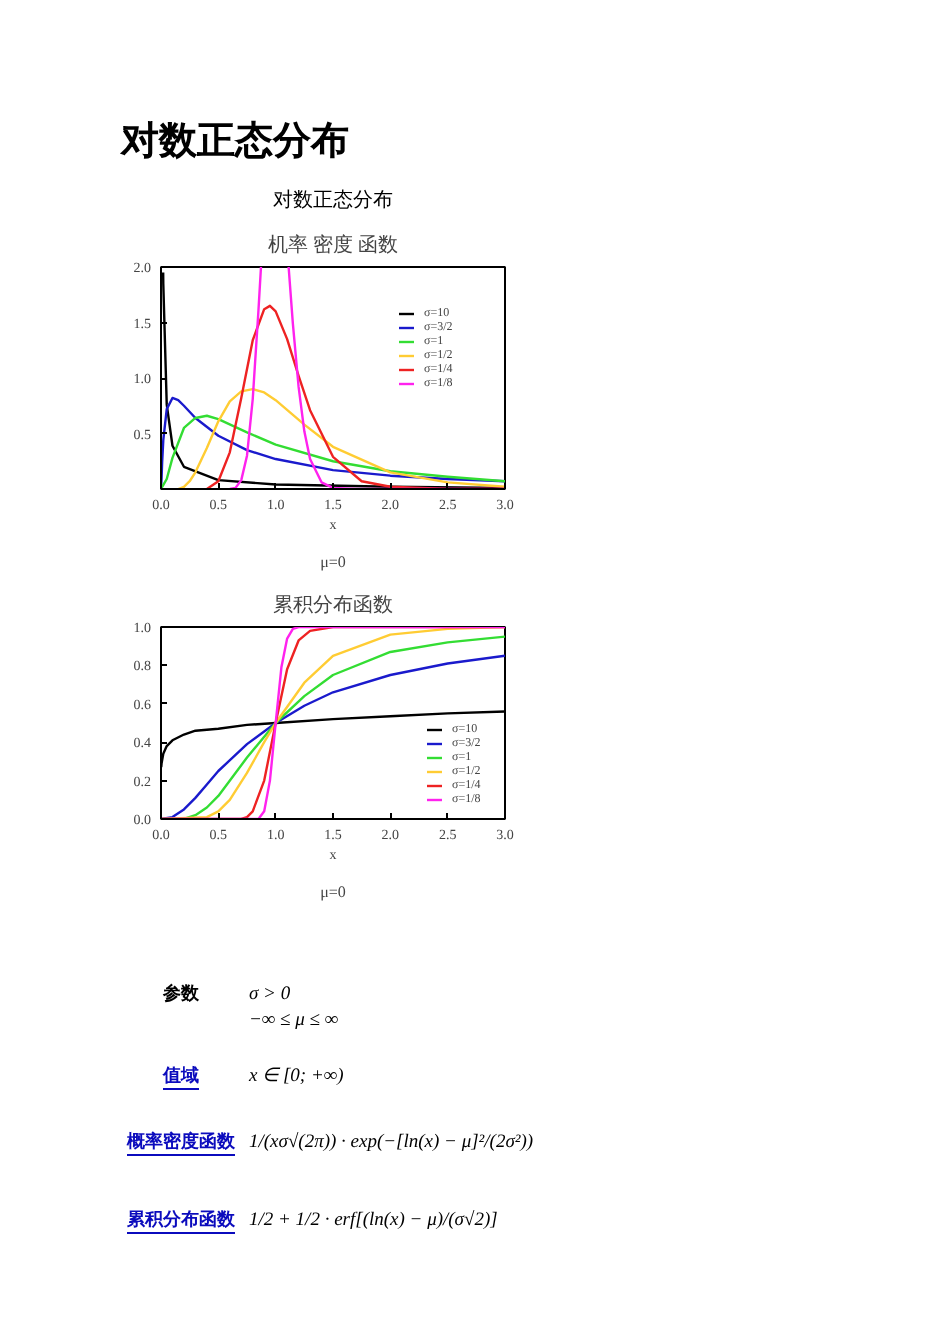 The width and height of the screenshot is (948, 1340). I want to click on text: 累积分布函数, so click(181, 1220).